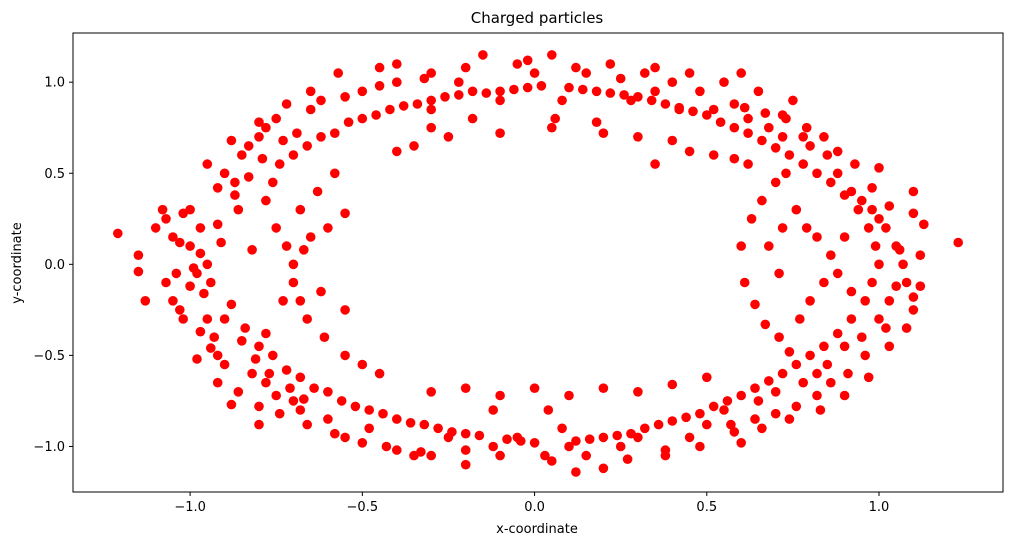 This screenshot has height=547, width=1012. I want to click on y-tick-label: −1.0, so click(49, 447).